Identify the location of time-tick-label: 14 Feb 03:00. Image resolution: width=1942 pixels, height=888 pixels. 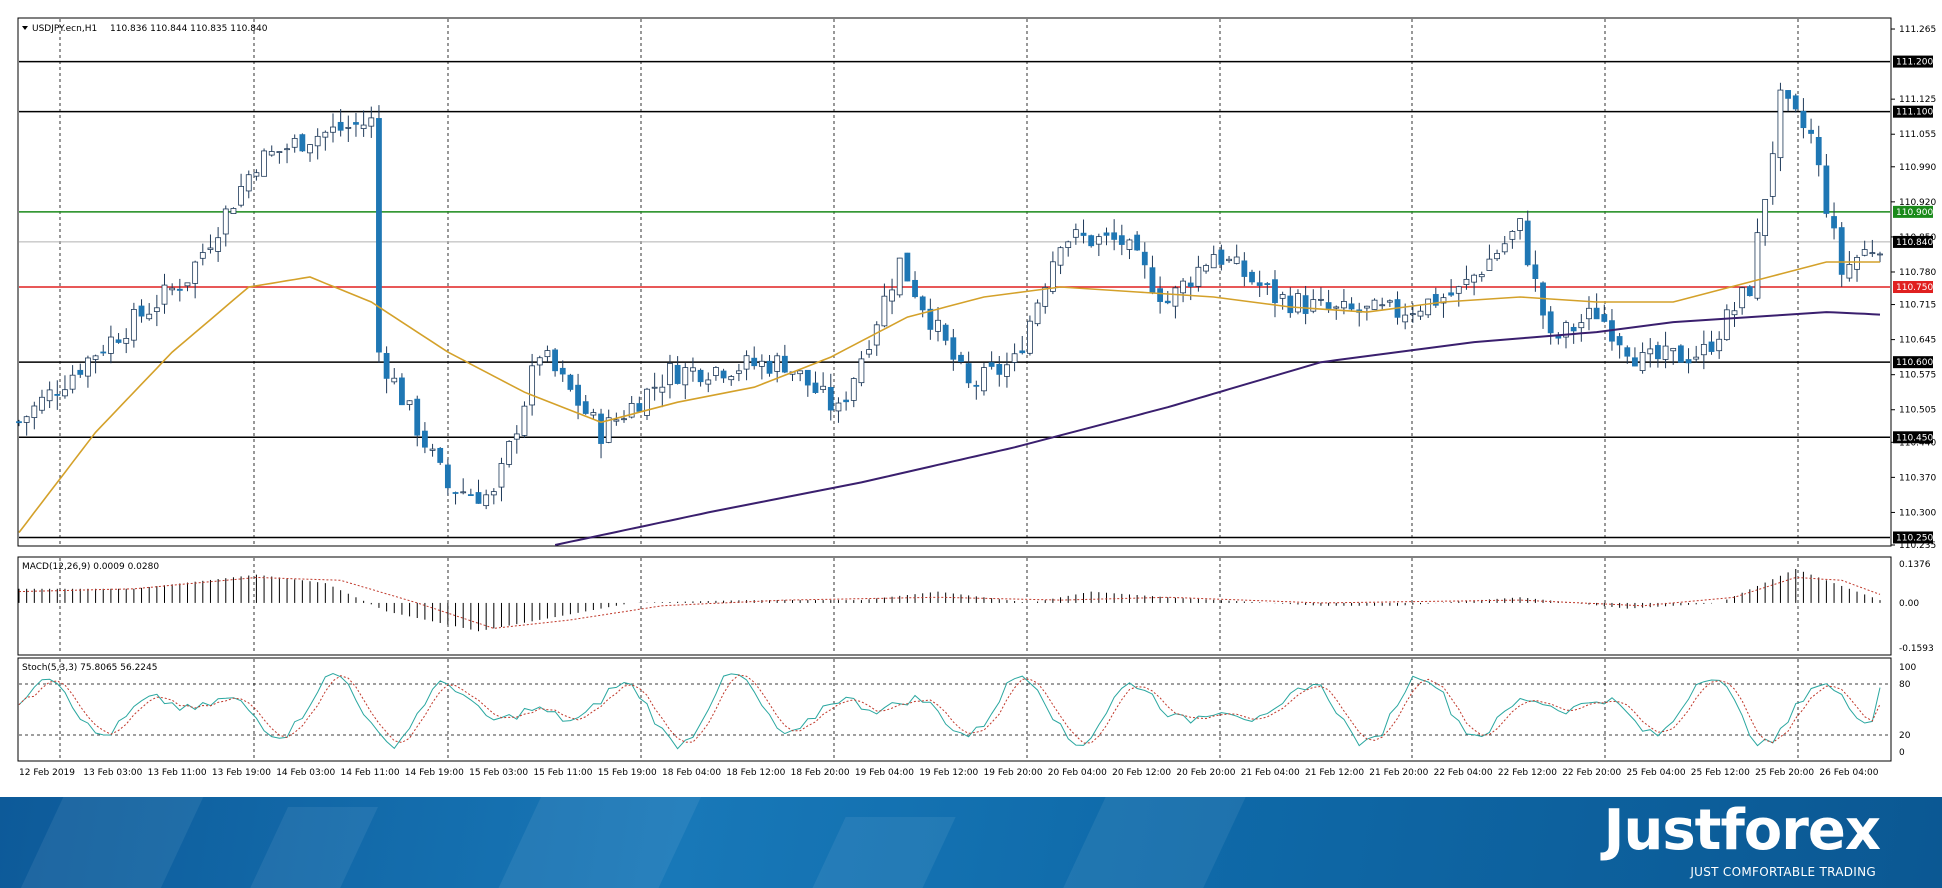
(305, 773).